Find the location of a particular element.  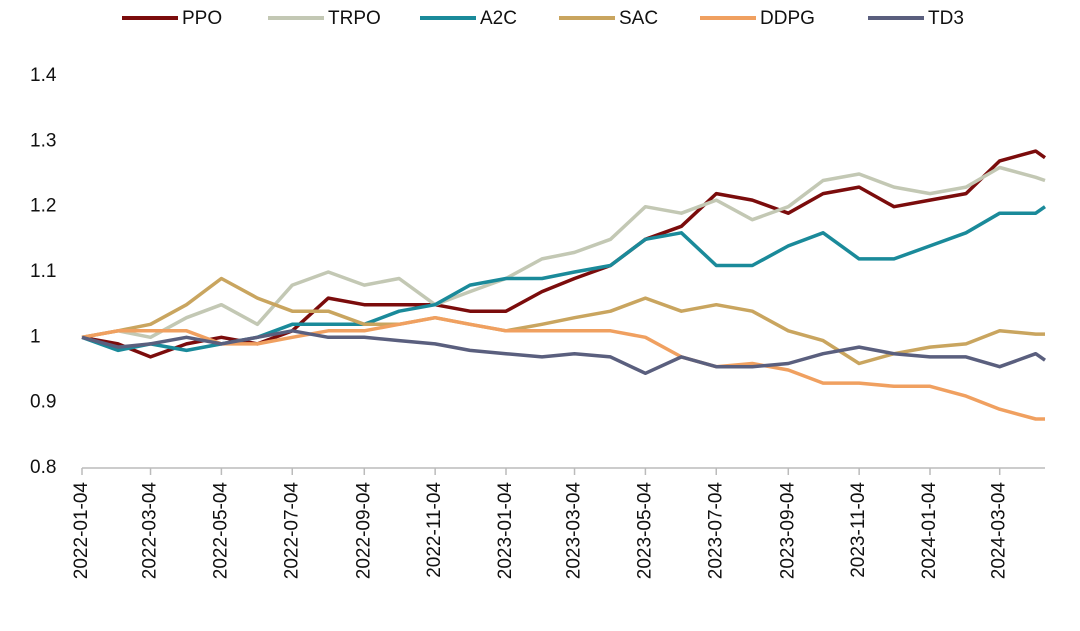

x-tick-label: 2022-01-04 is located at coordinates (81, 531).